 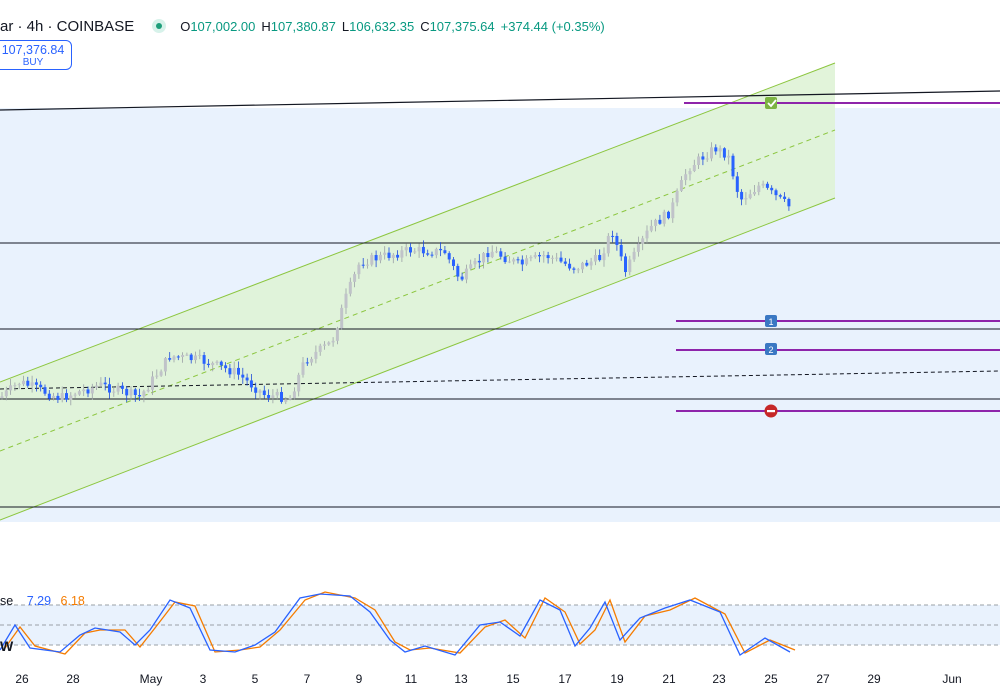 I want to click on x-tick-label: 11, so click(x=411, y=679).